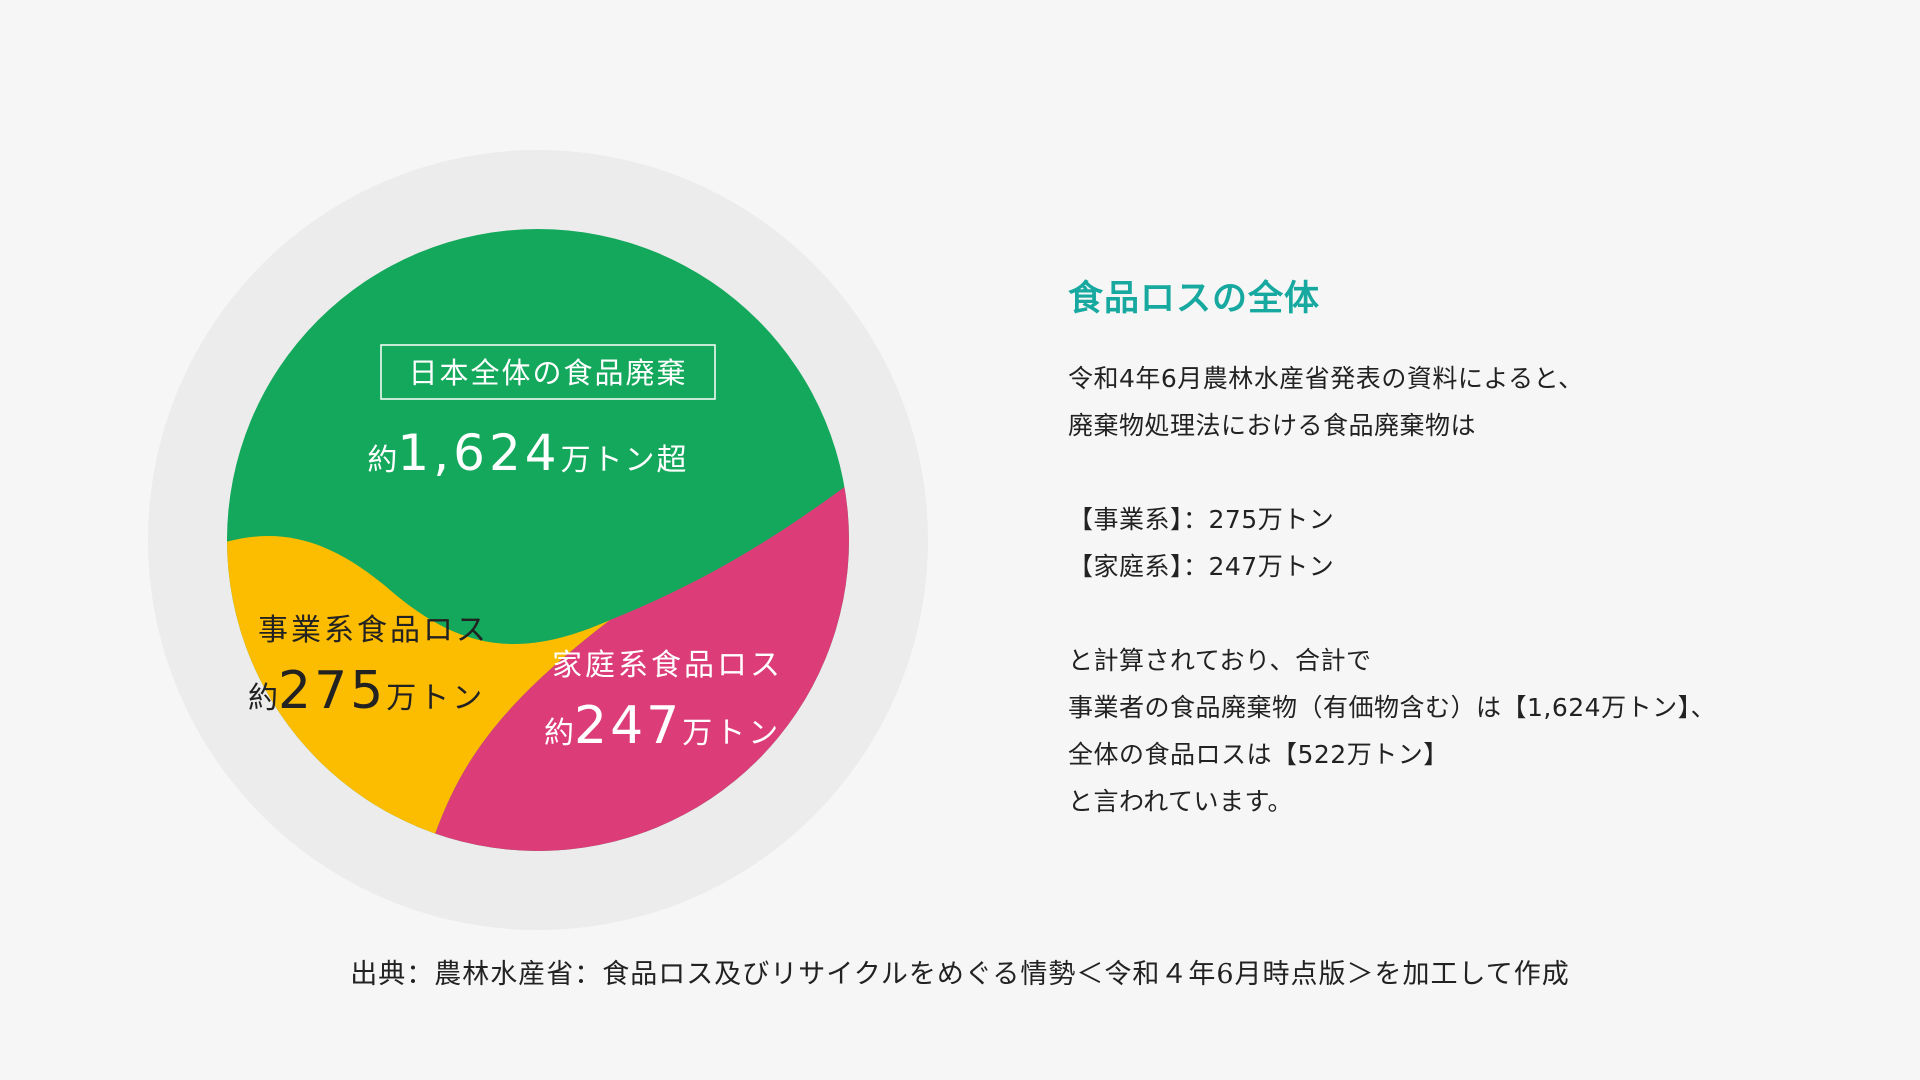 The height and width of the screenshot is (1080, 1920). I want to click on business-loss-value: 約275万トン, so click(366, 691).